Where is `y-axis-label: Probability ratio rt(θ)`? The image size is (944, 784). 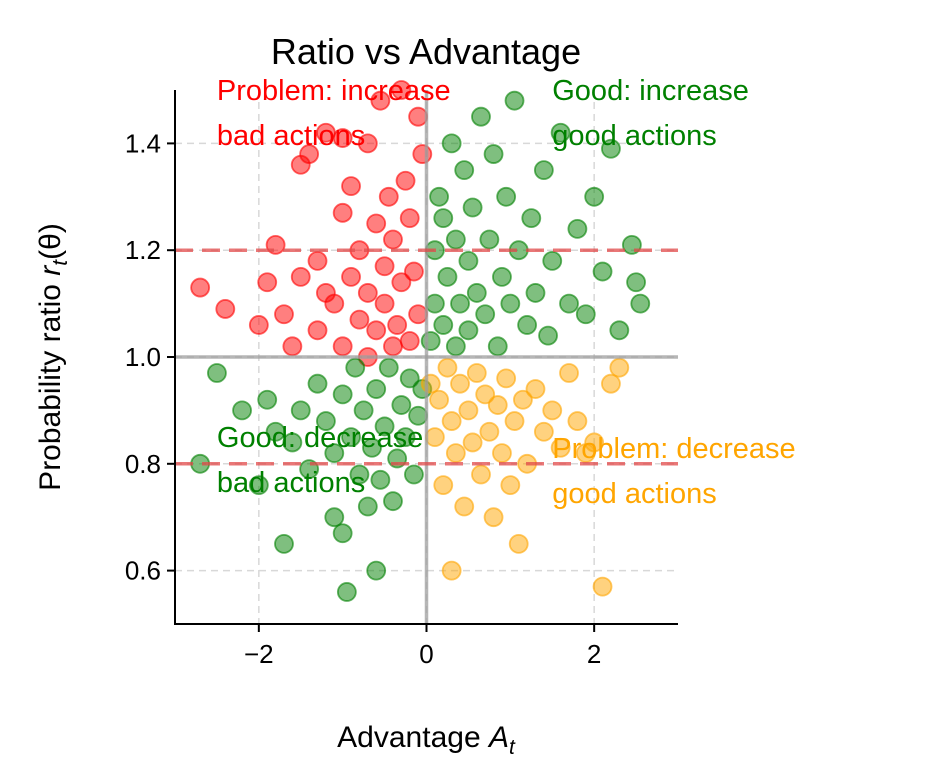 y-axis-label: Probability ratio rt(θ) is located at coordinates (53, 357).